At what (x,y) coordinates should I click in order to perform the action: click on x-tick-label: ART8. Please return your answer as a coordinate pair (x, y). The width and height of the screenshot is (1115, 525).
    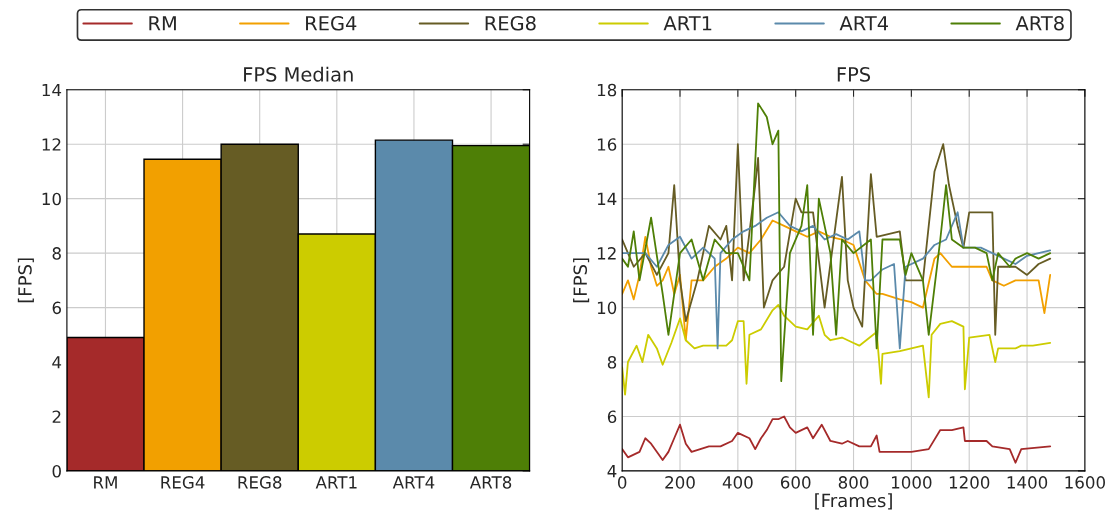
    Looking at the image, I should click on (490, 482).